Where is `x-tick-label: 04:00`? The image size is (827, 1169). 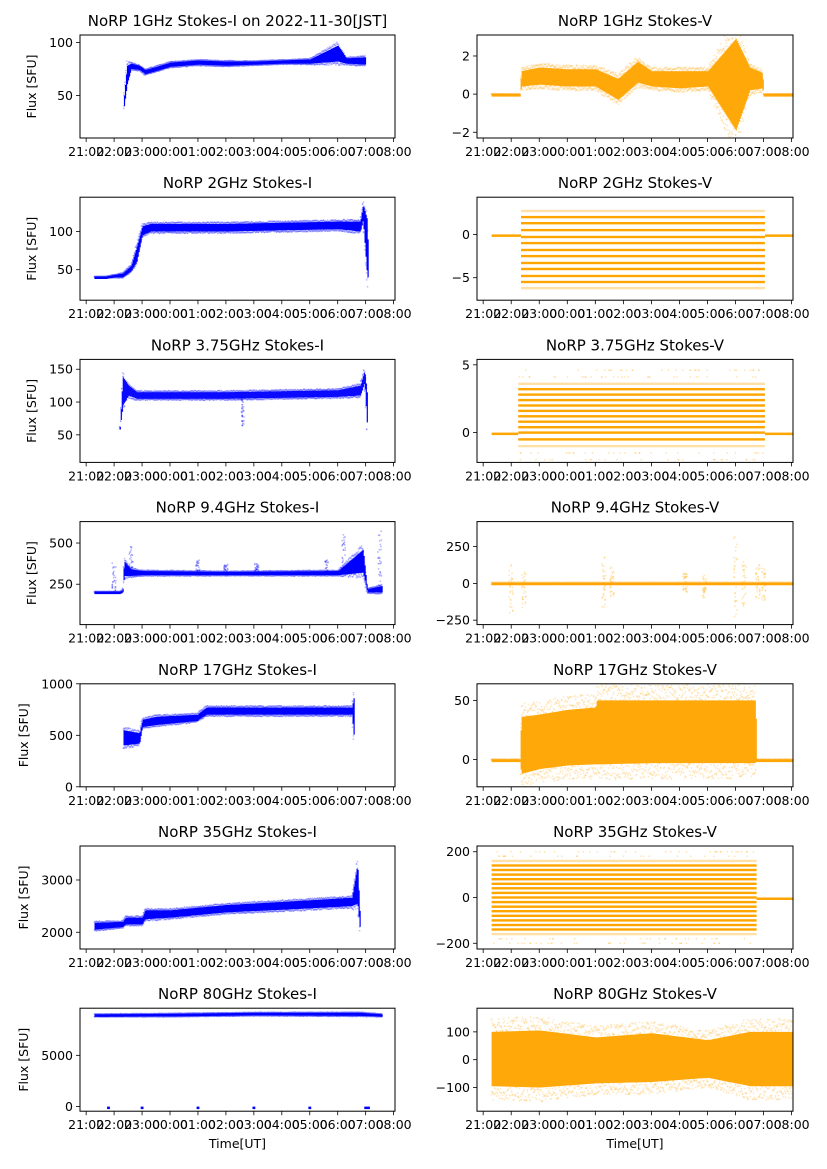
x-tick-label: 04:00 is located at coordinates (282, 313).